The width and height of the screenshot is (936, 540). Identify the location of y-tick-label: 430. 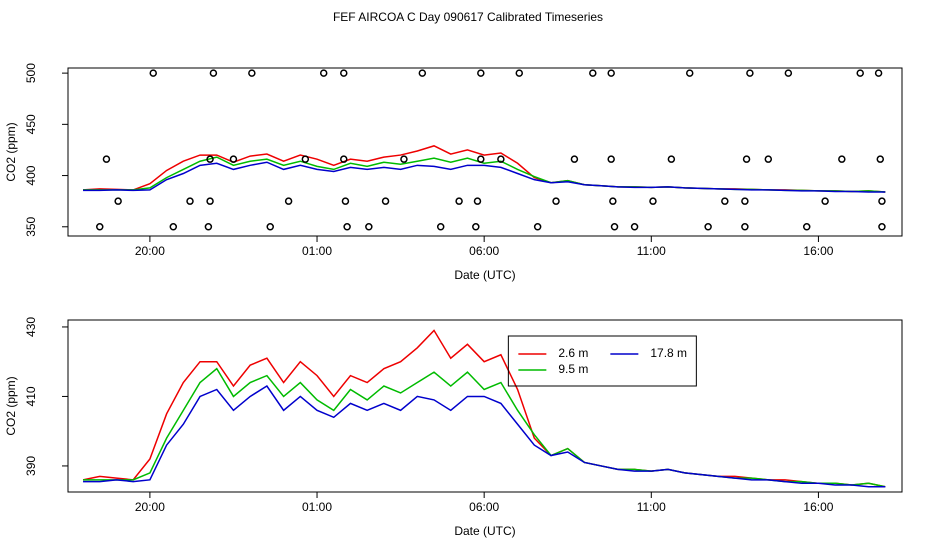
(31, 327).